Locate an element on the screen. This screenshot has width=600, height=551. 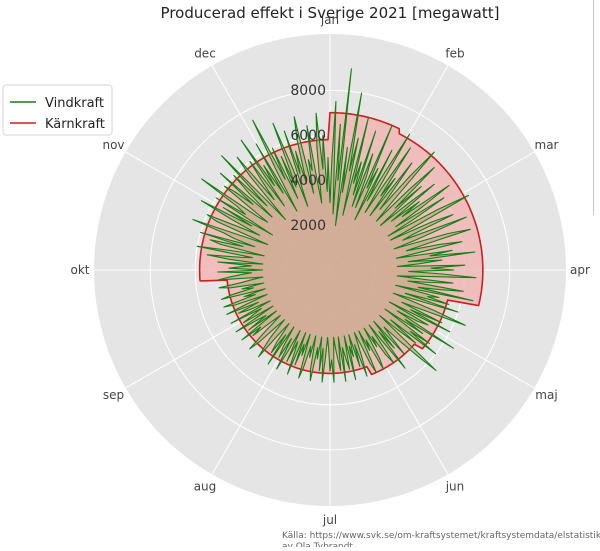
r-tick-label: 8000 is located at coordinates (308, 91).